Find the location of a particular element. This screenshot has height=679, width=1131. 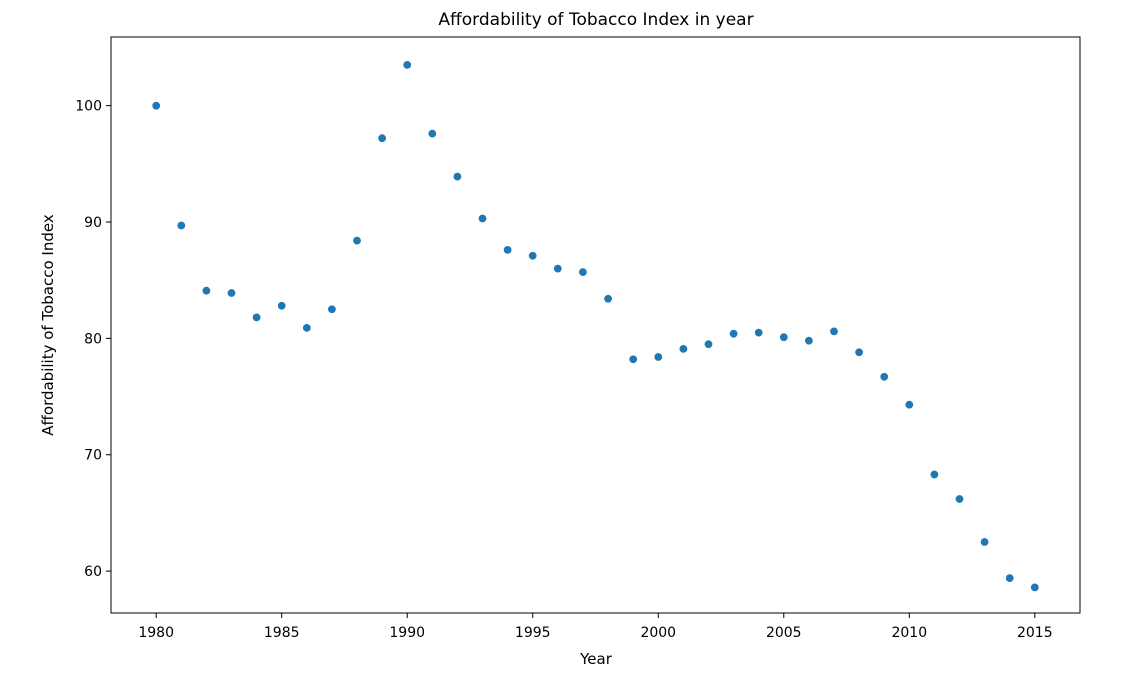

y-tick-label: 80 is located at coordinates (93, 339).